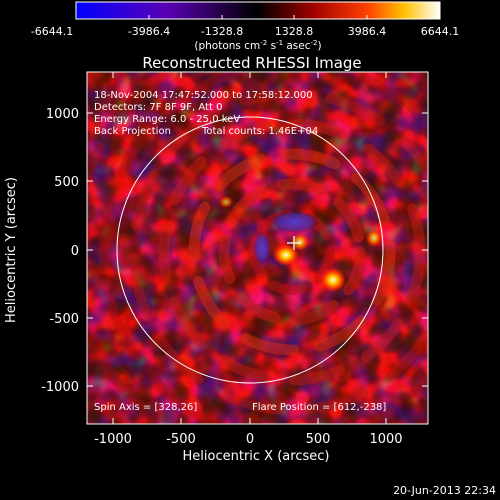 This screenshot has height=500, width=500. Describe the element at coordinates (149, 31) in the screenshot. I see `colorbar-tick-label: -3986.4` at that location.